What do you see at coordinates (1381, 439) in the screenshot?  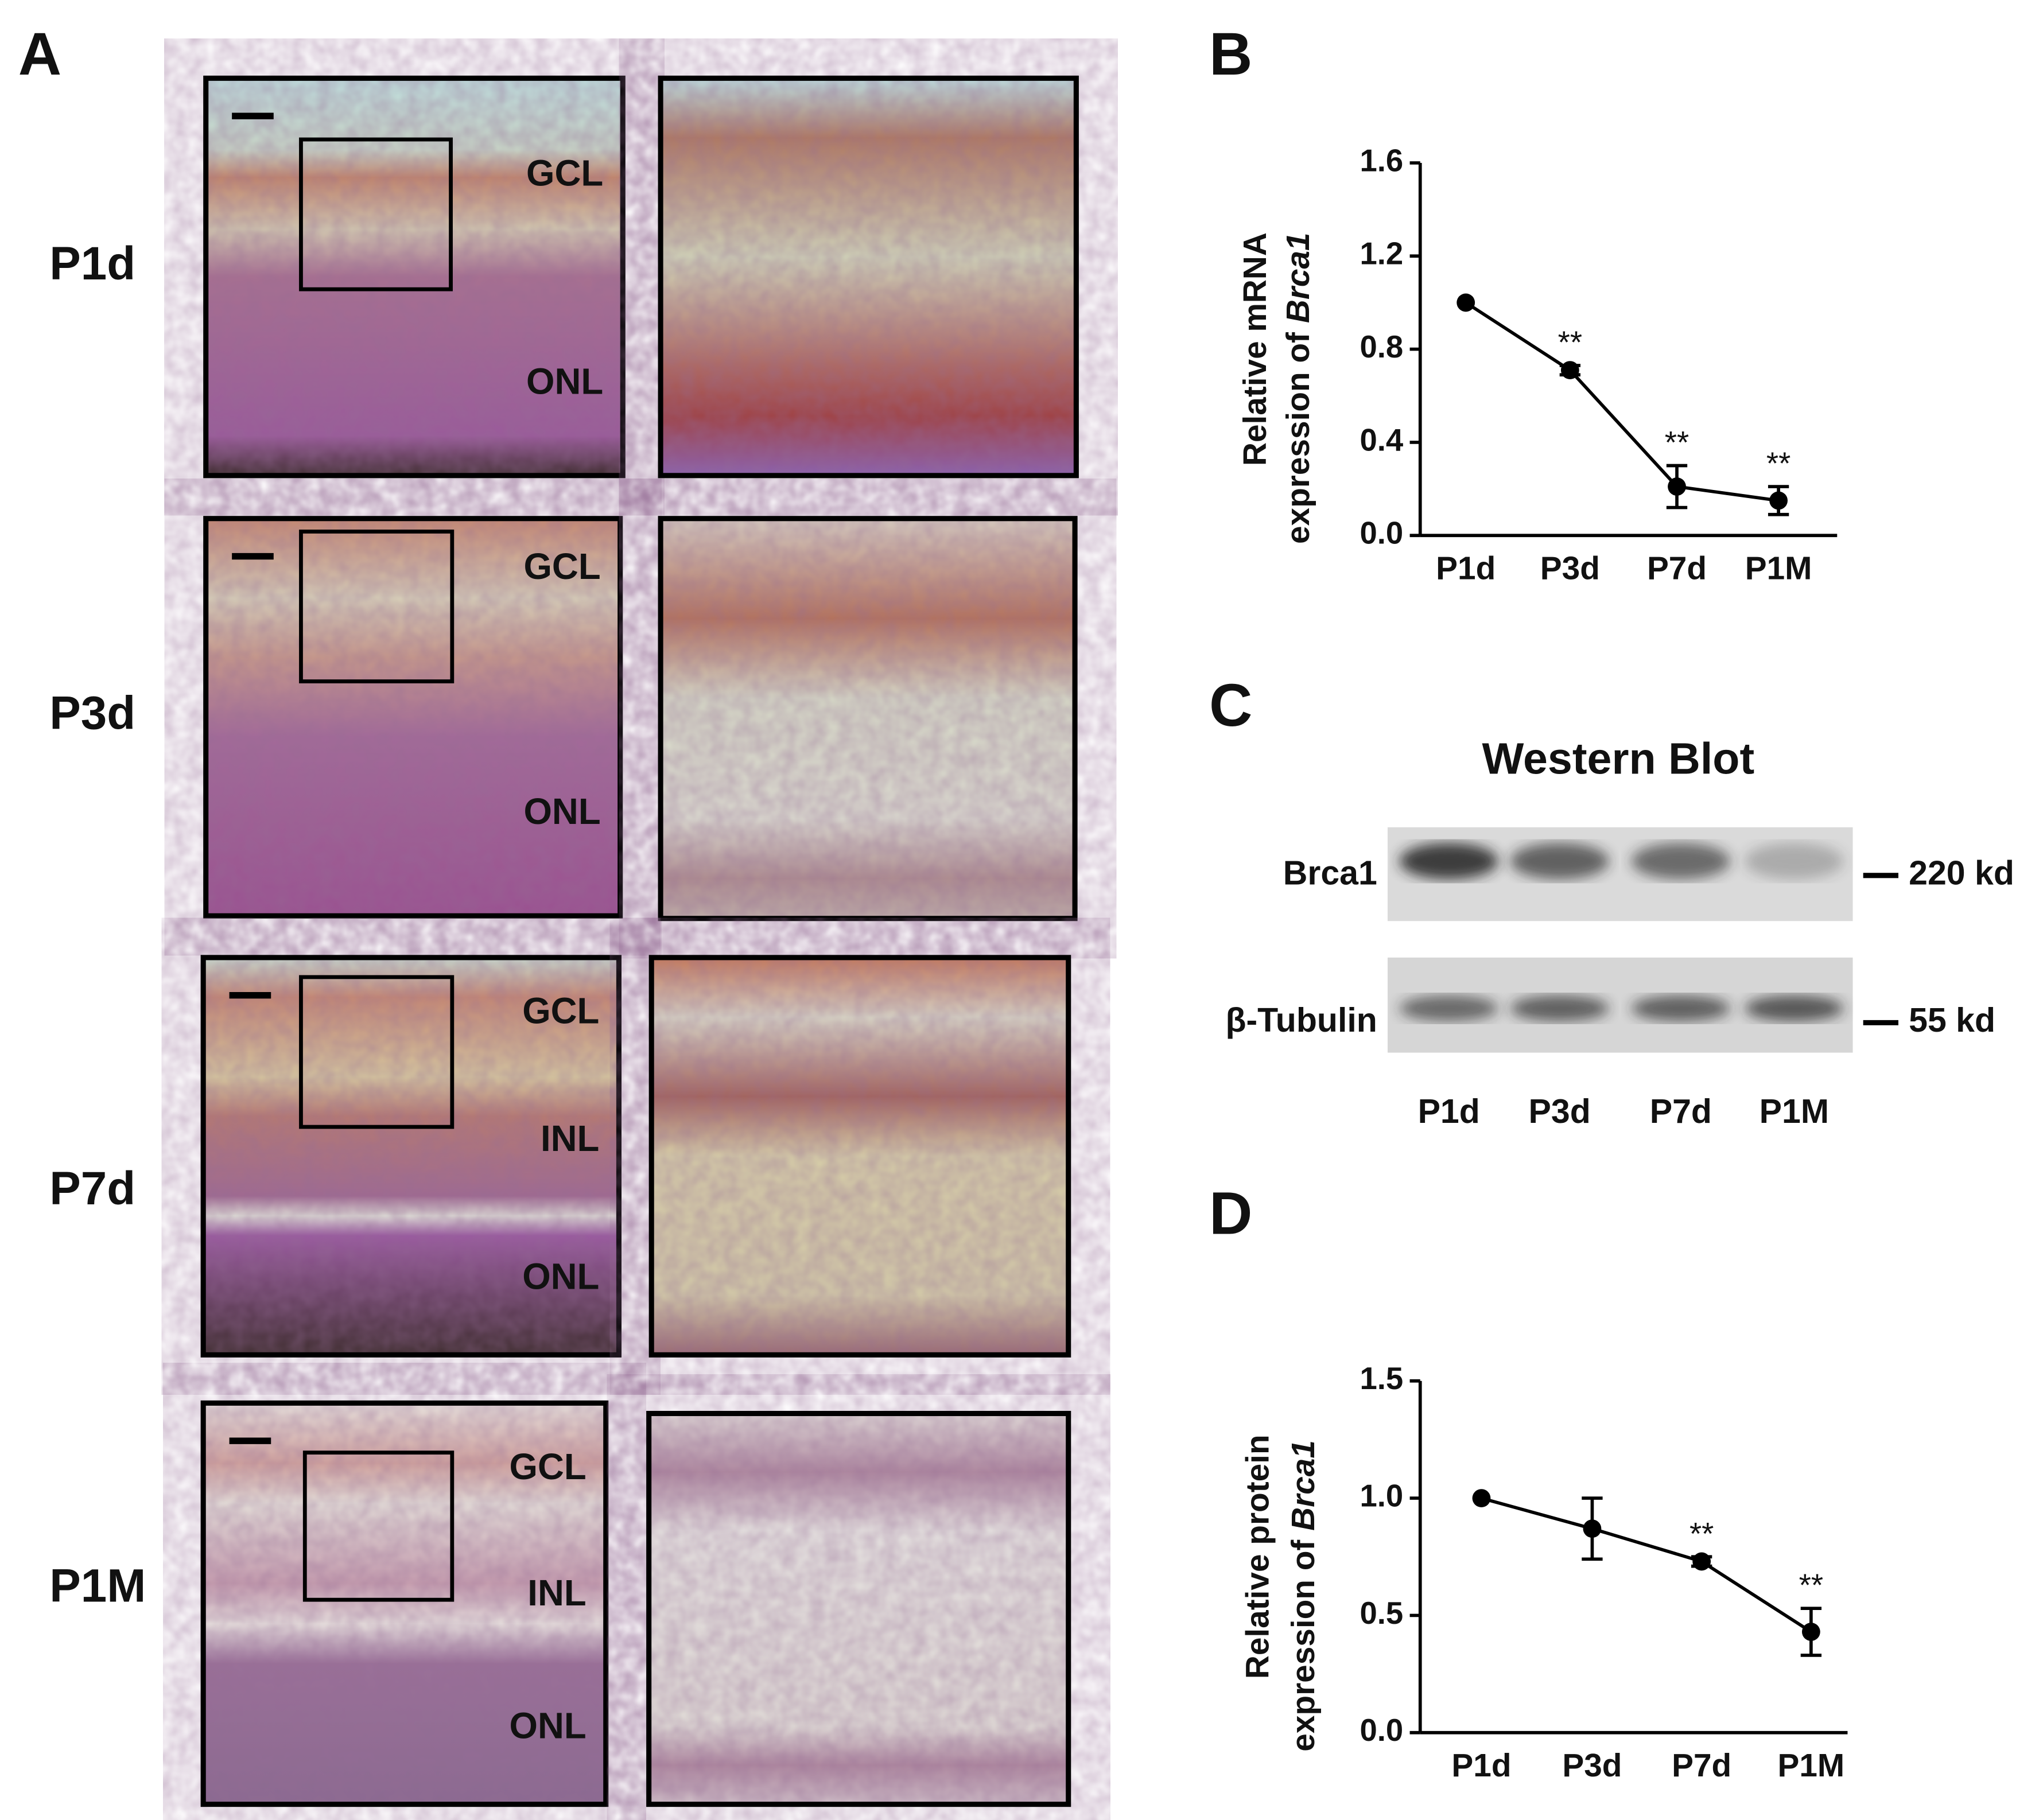 I see `y-tick-label: 0.4` at bounding box center [1381, 439].